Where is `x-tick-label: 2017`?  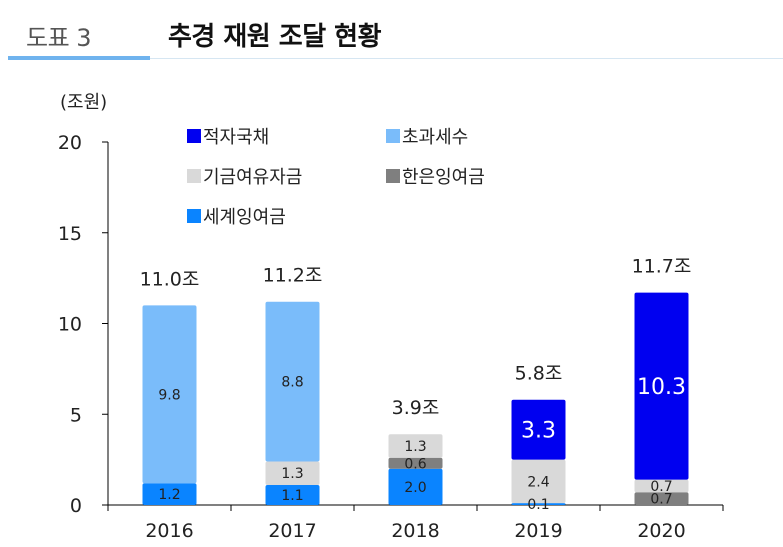
x-tick-label: 2017 is located at coordinates (292, 531).